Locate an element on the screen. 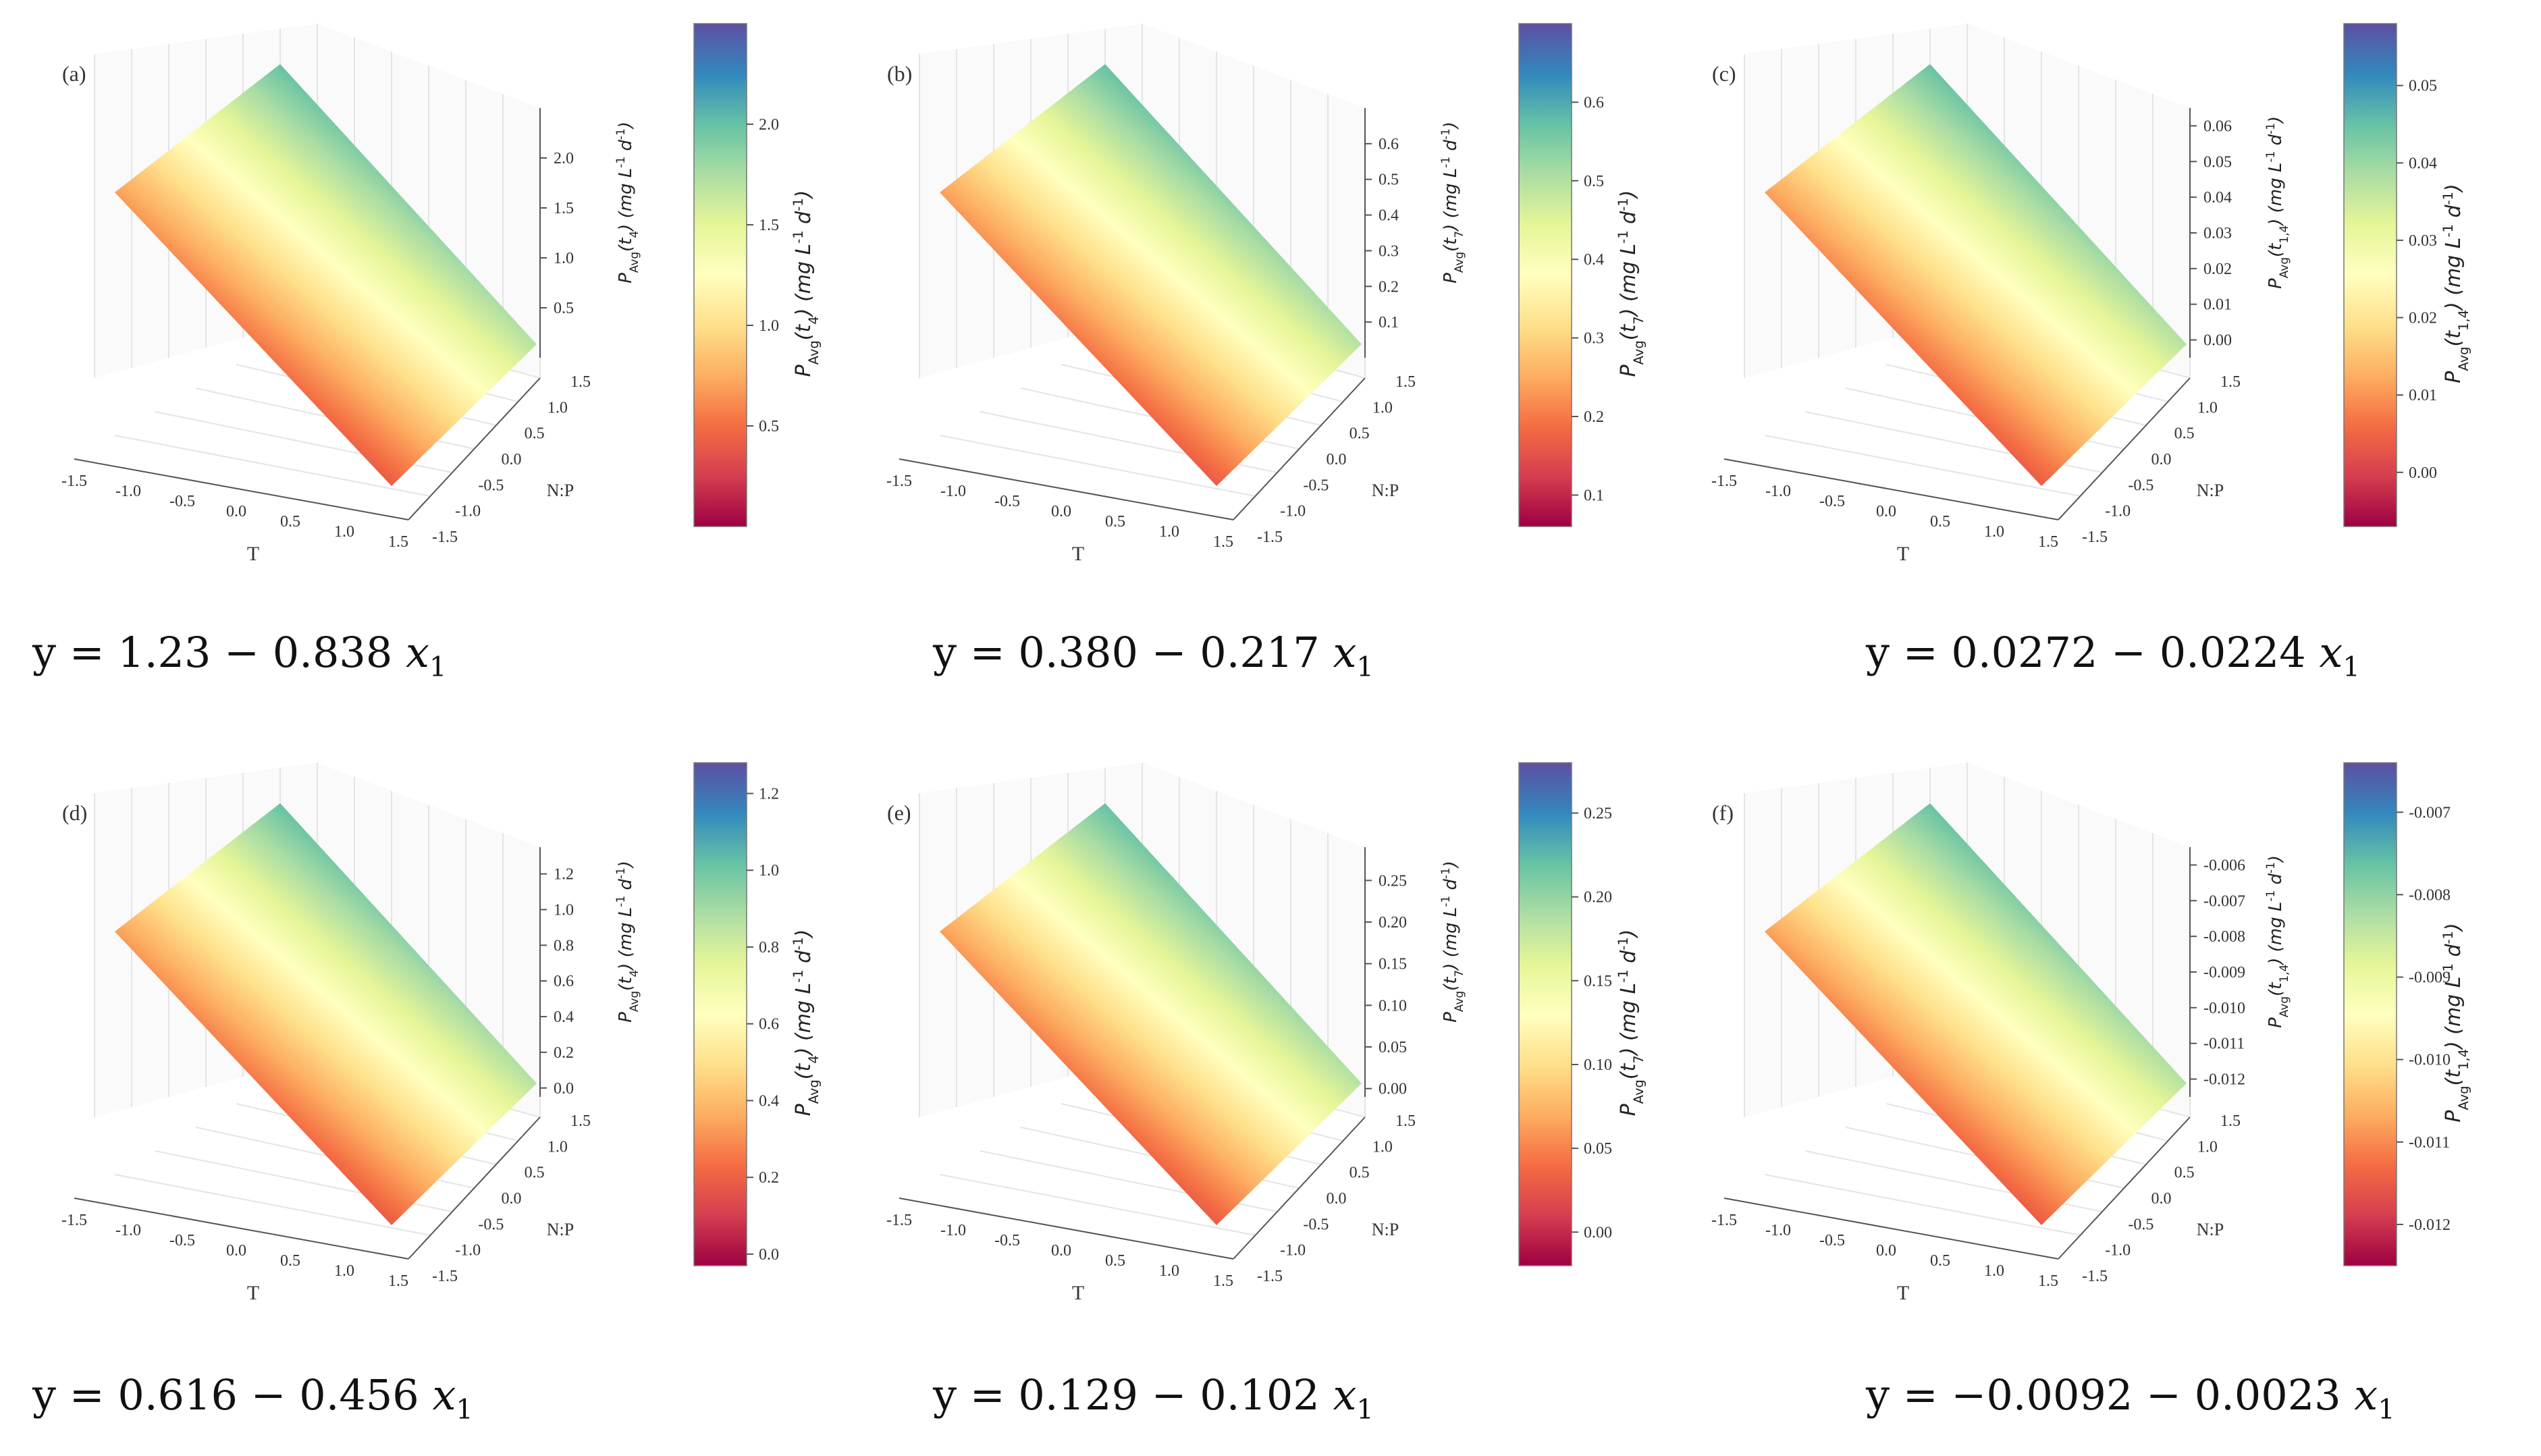 This screenshot has height=1456, width=2541. y-tick-f-4: 0.5 is located at coordinates (2184, 1173).